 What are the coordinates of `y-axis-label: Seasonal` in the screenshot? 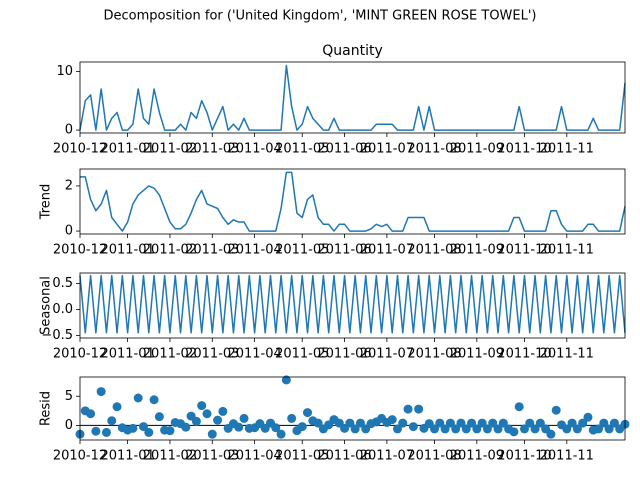 It's located at (46, 305).